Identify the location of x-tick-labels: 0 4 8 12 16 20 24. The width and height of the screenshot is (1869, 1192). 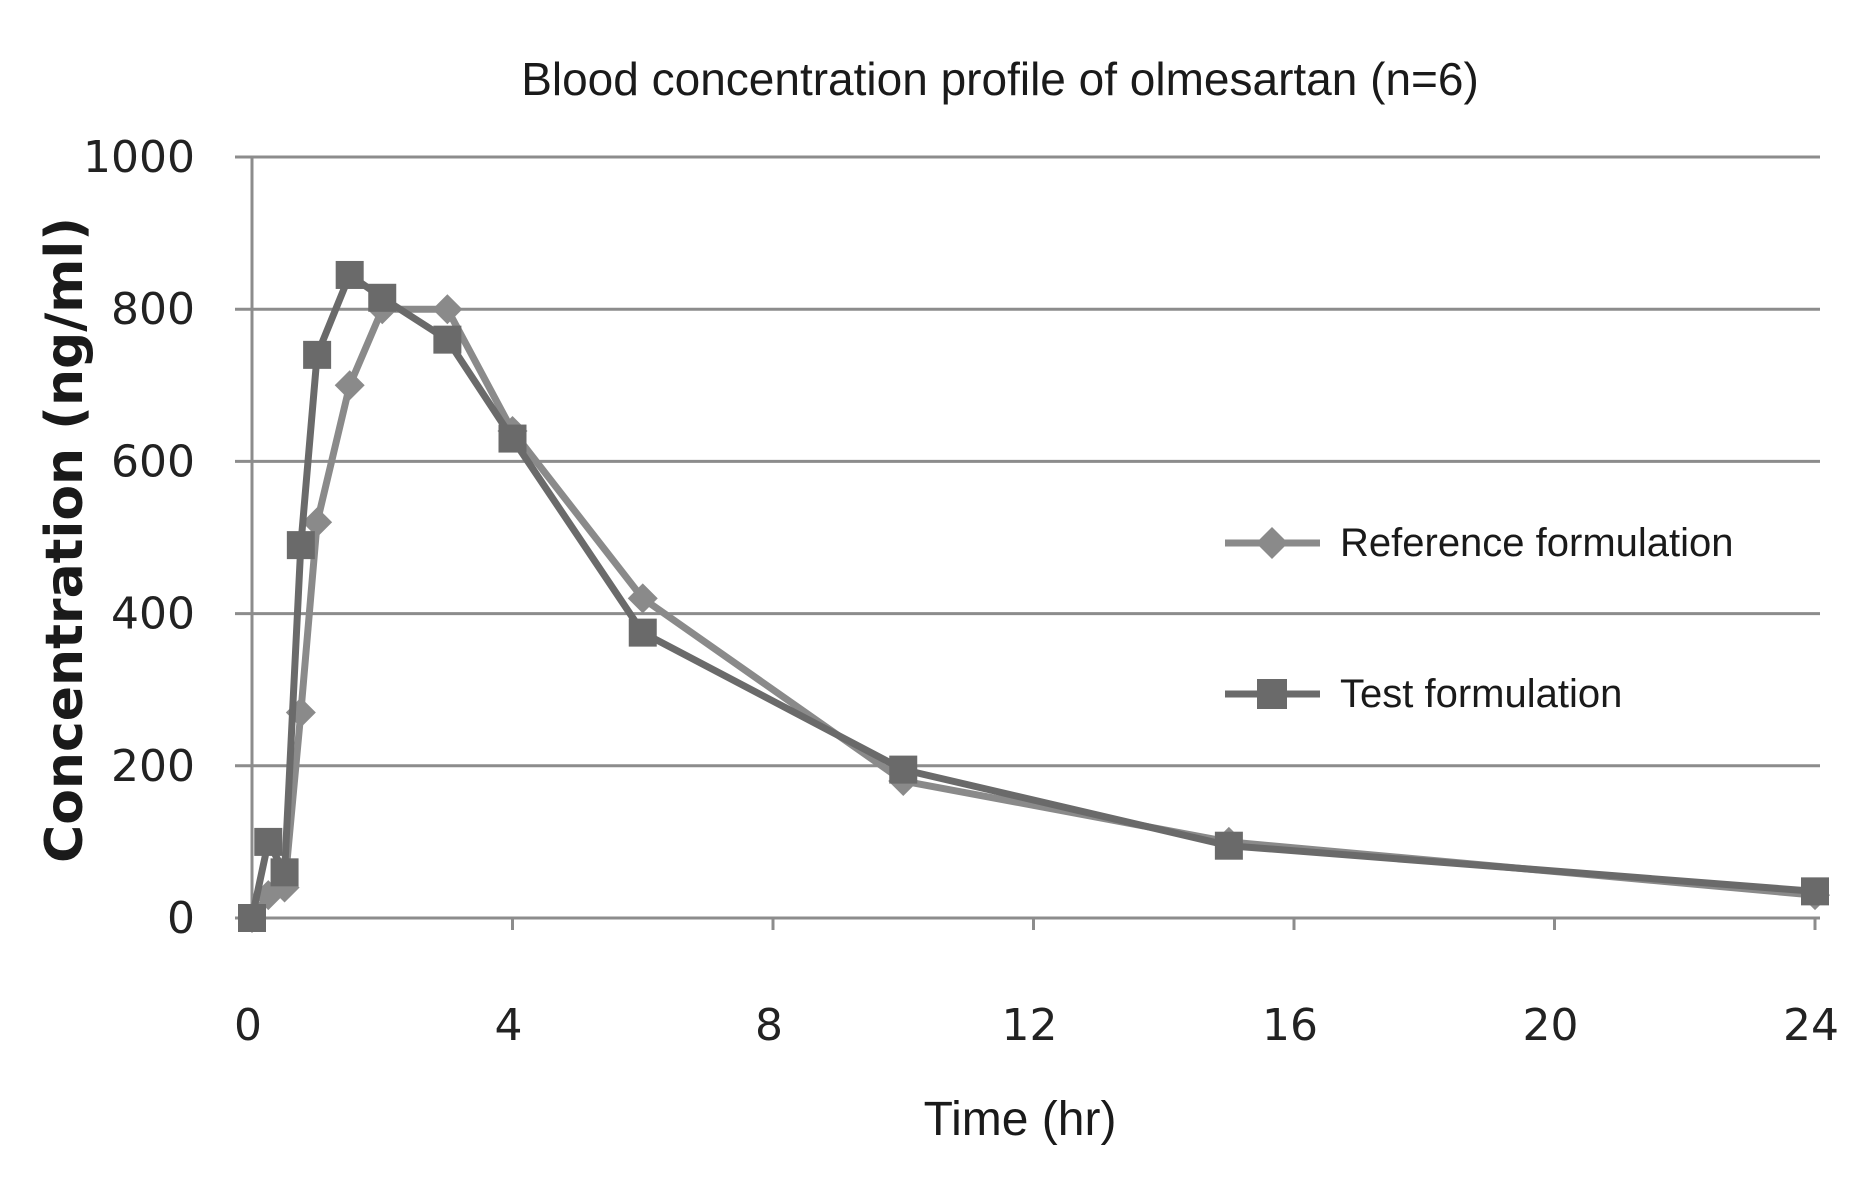
(1036, 1025).